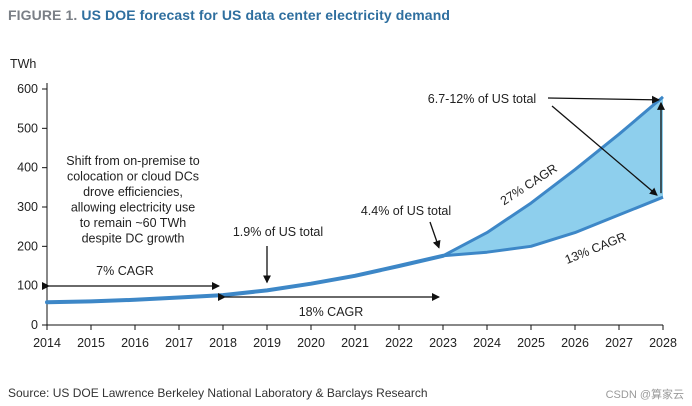  I want to click on pct-2023-label: 4.4% of US total, so click(406, 211).